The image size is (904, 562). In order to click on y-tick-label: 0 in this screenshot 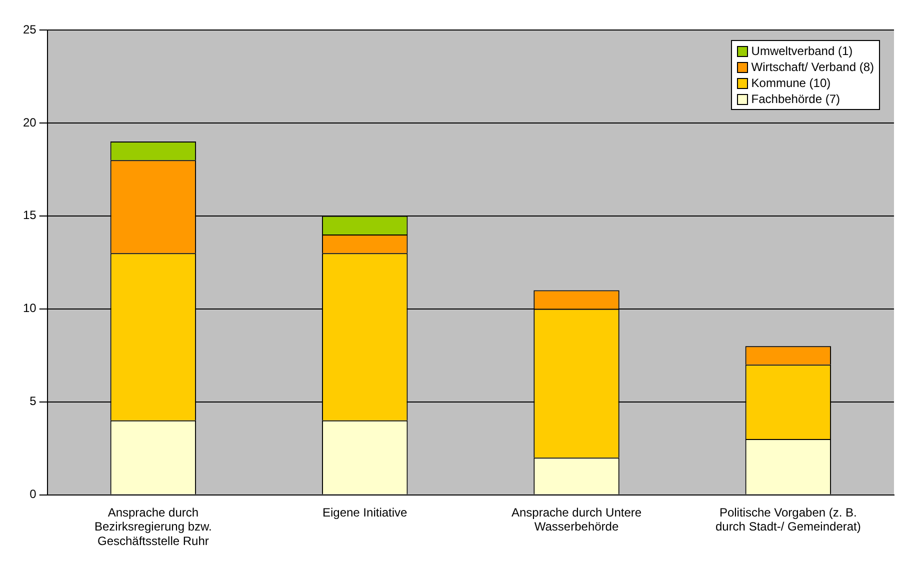, I will do `click(33, 494)`.